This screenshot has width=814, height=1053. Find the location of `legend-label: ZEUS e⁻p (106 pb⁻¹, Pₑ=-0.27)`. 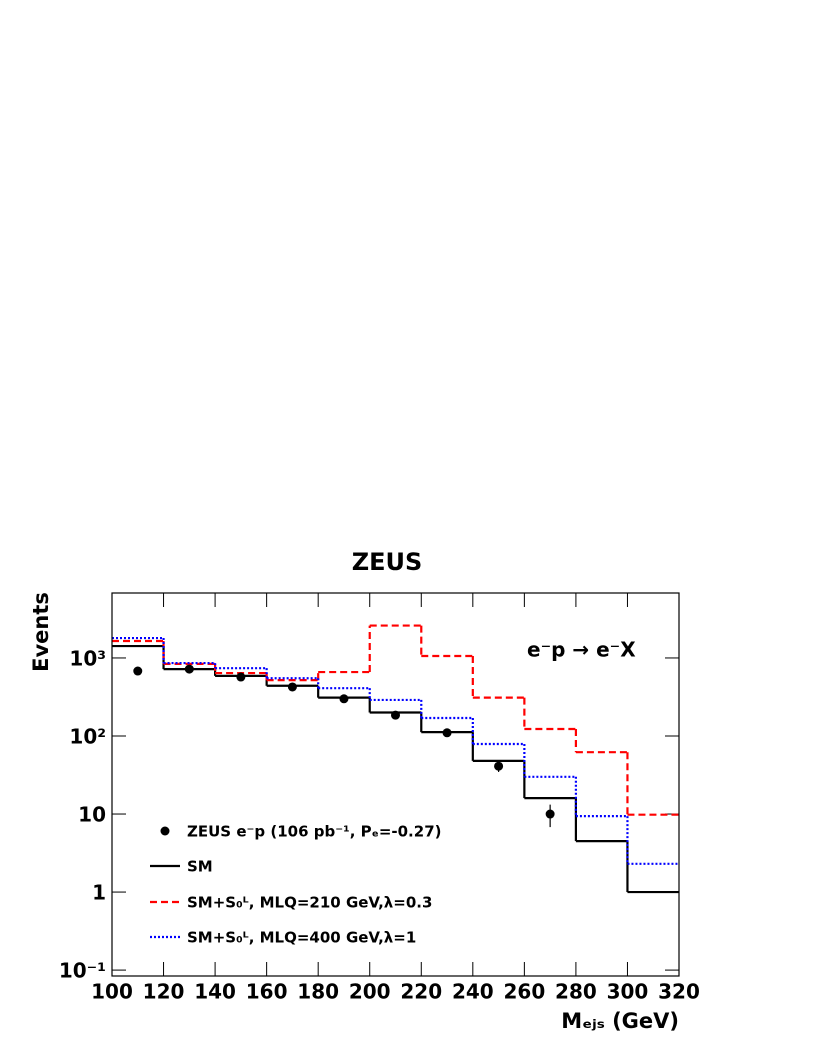

legend-label: ZEUS e⁻p (106 pb⁻¹, Pₑ=-0.27) is located at coordinates (314, 832).